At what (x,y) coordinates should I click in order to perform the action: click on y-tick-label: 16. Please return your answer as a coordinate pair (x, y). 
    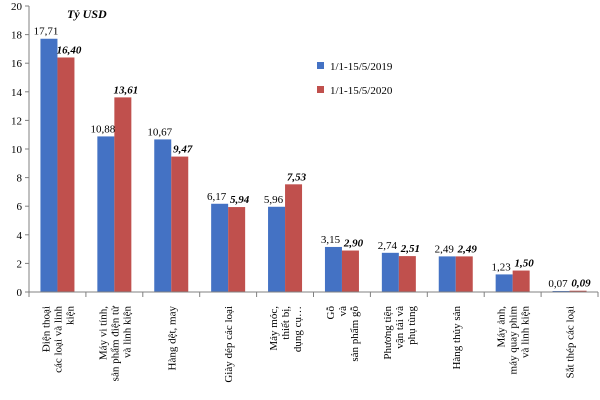
    Looking at the image, I should click on (17, 64).